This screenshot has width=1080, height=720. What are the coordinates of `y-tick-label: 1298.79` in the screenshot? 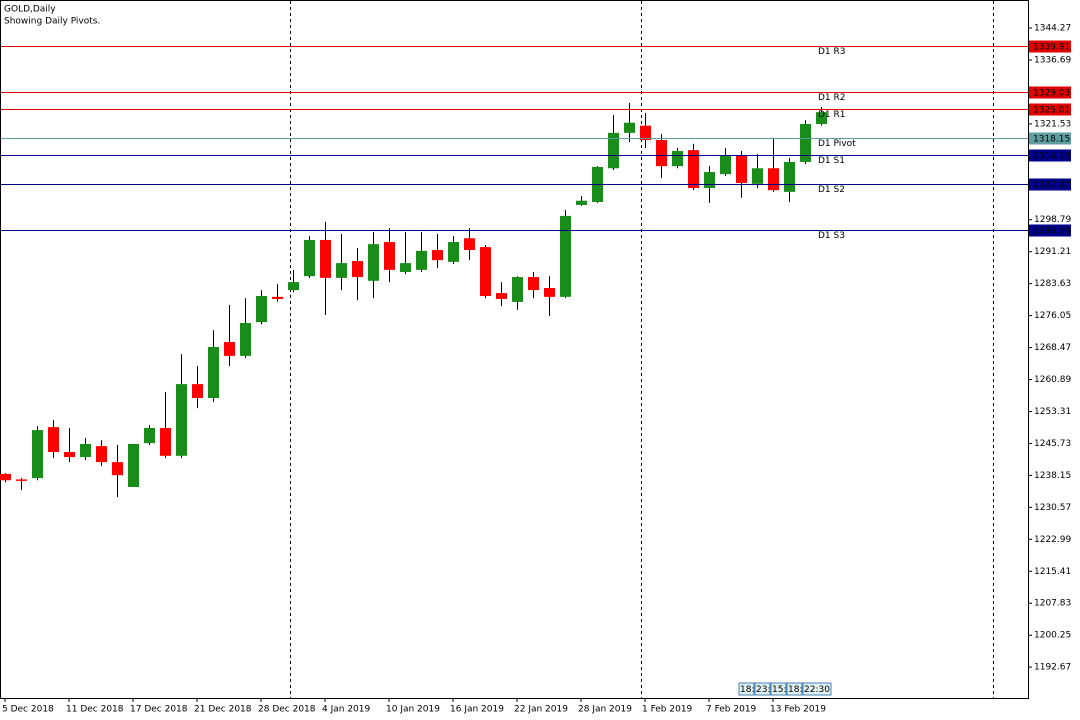 It's located at (1052, 220).